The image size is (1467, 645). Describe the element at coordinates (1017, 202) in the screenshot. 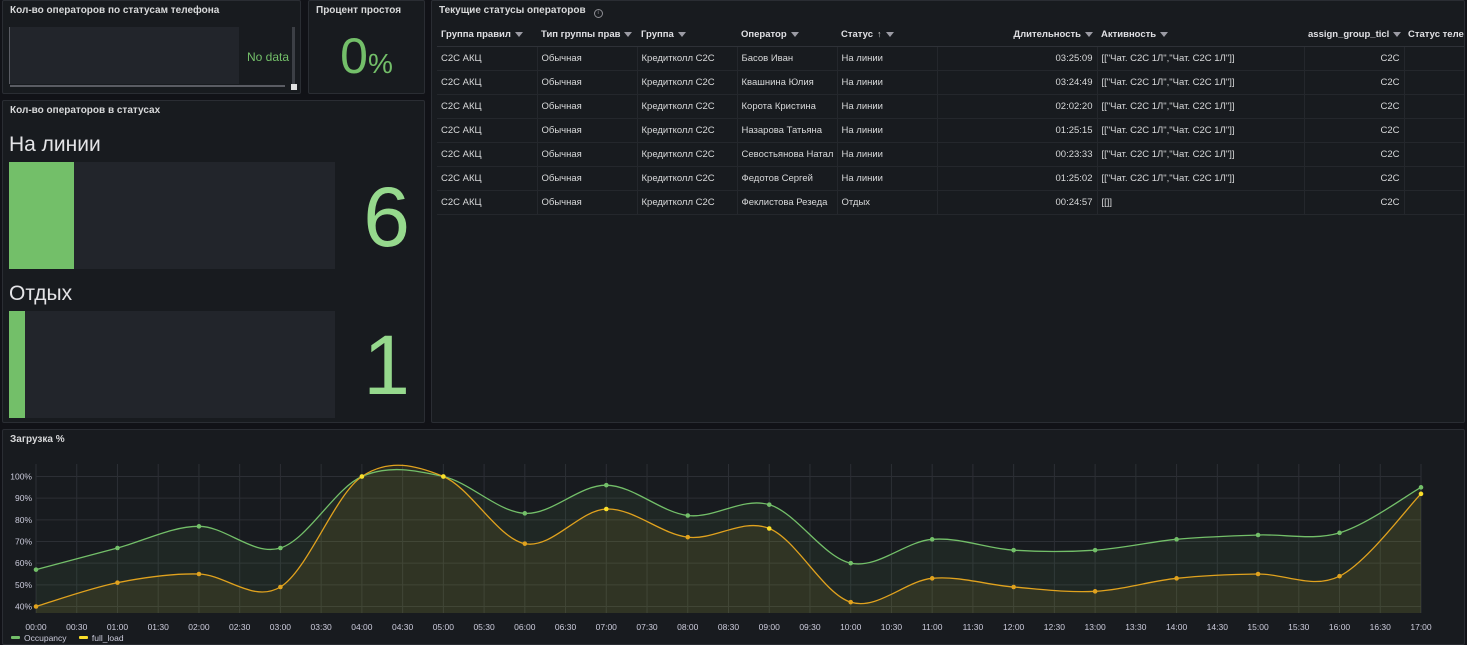

I see `table-cell: 00:24:57` at that location.